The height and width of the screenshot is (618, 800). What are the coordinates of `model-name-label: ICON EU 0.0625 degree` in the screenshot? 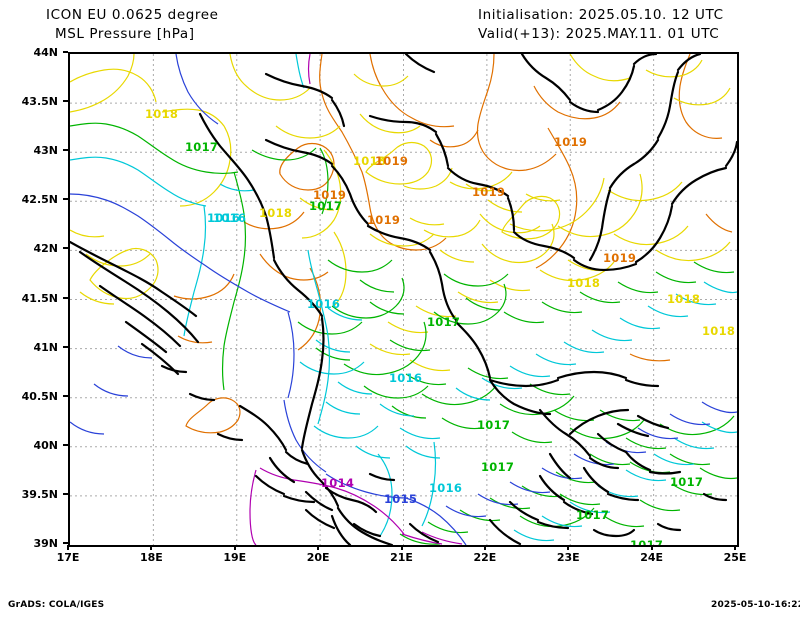 It's located at (132, 15).